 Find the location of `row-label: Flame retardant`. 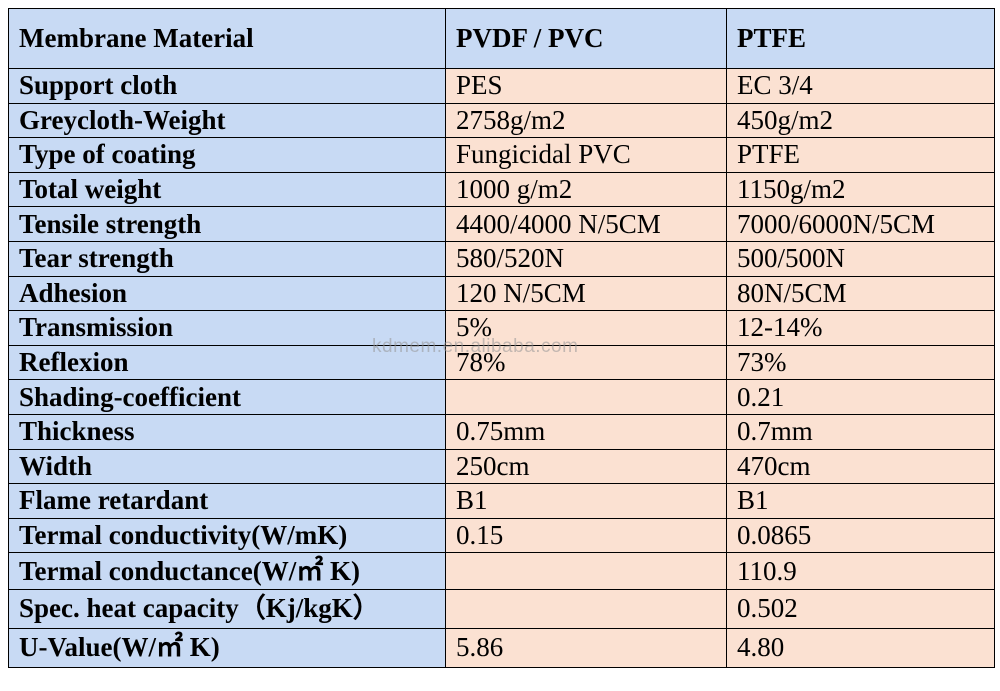

row-label: Flame retardant is located at coordinates (227, 501).